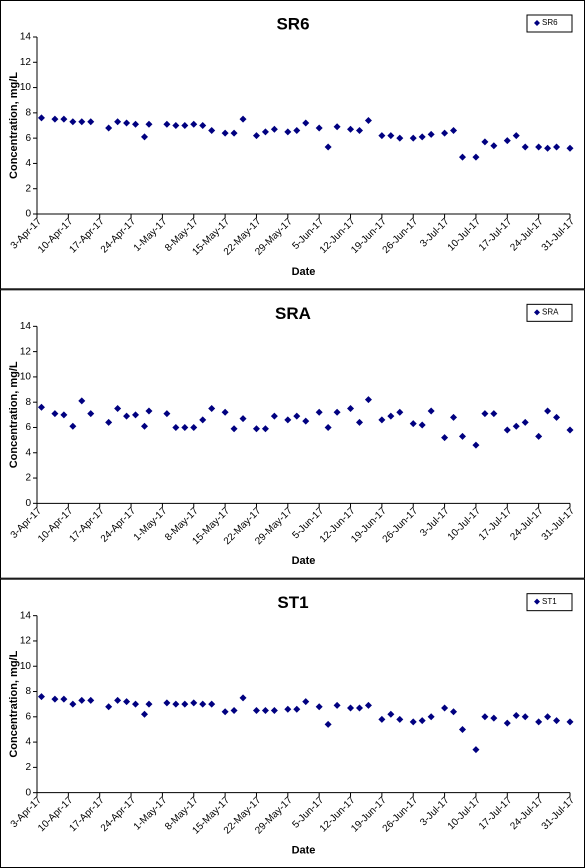  What do you see at coordinates (28, 503) in the screenshot?
I see `y-tick-label: 0` at bounding box center [28, 503].